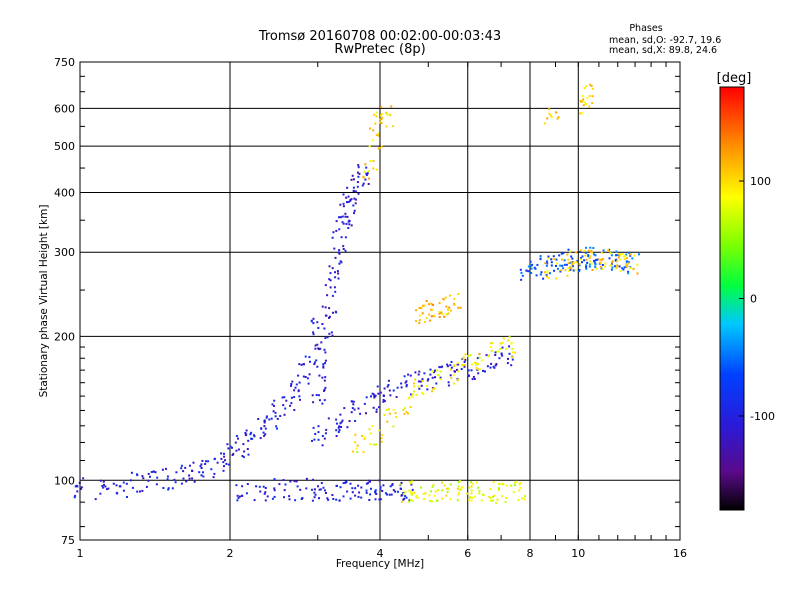 The image size is (800, 604). I want to click on y-tick-label: 100, so click(64, 480).